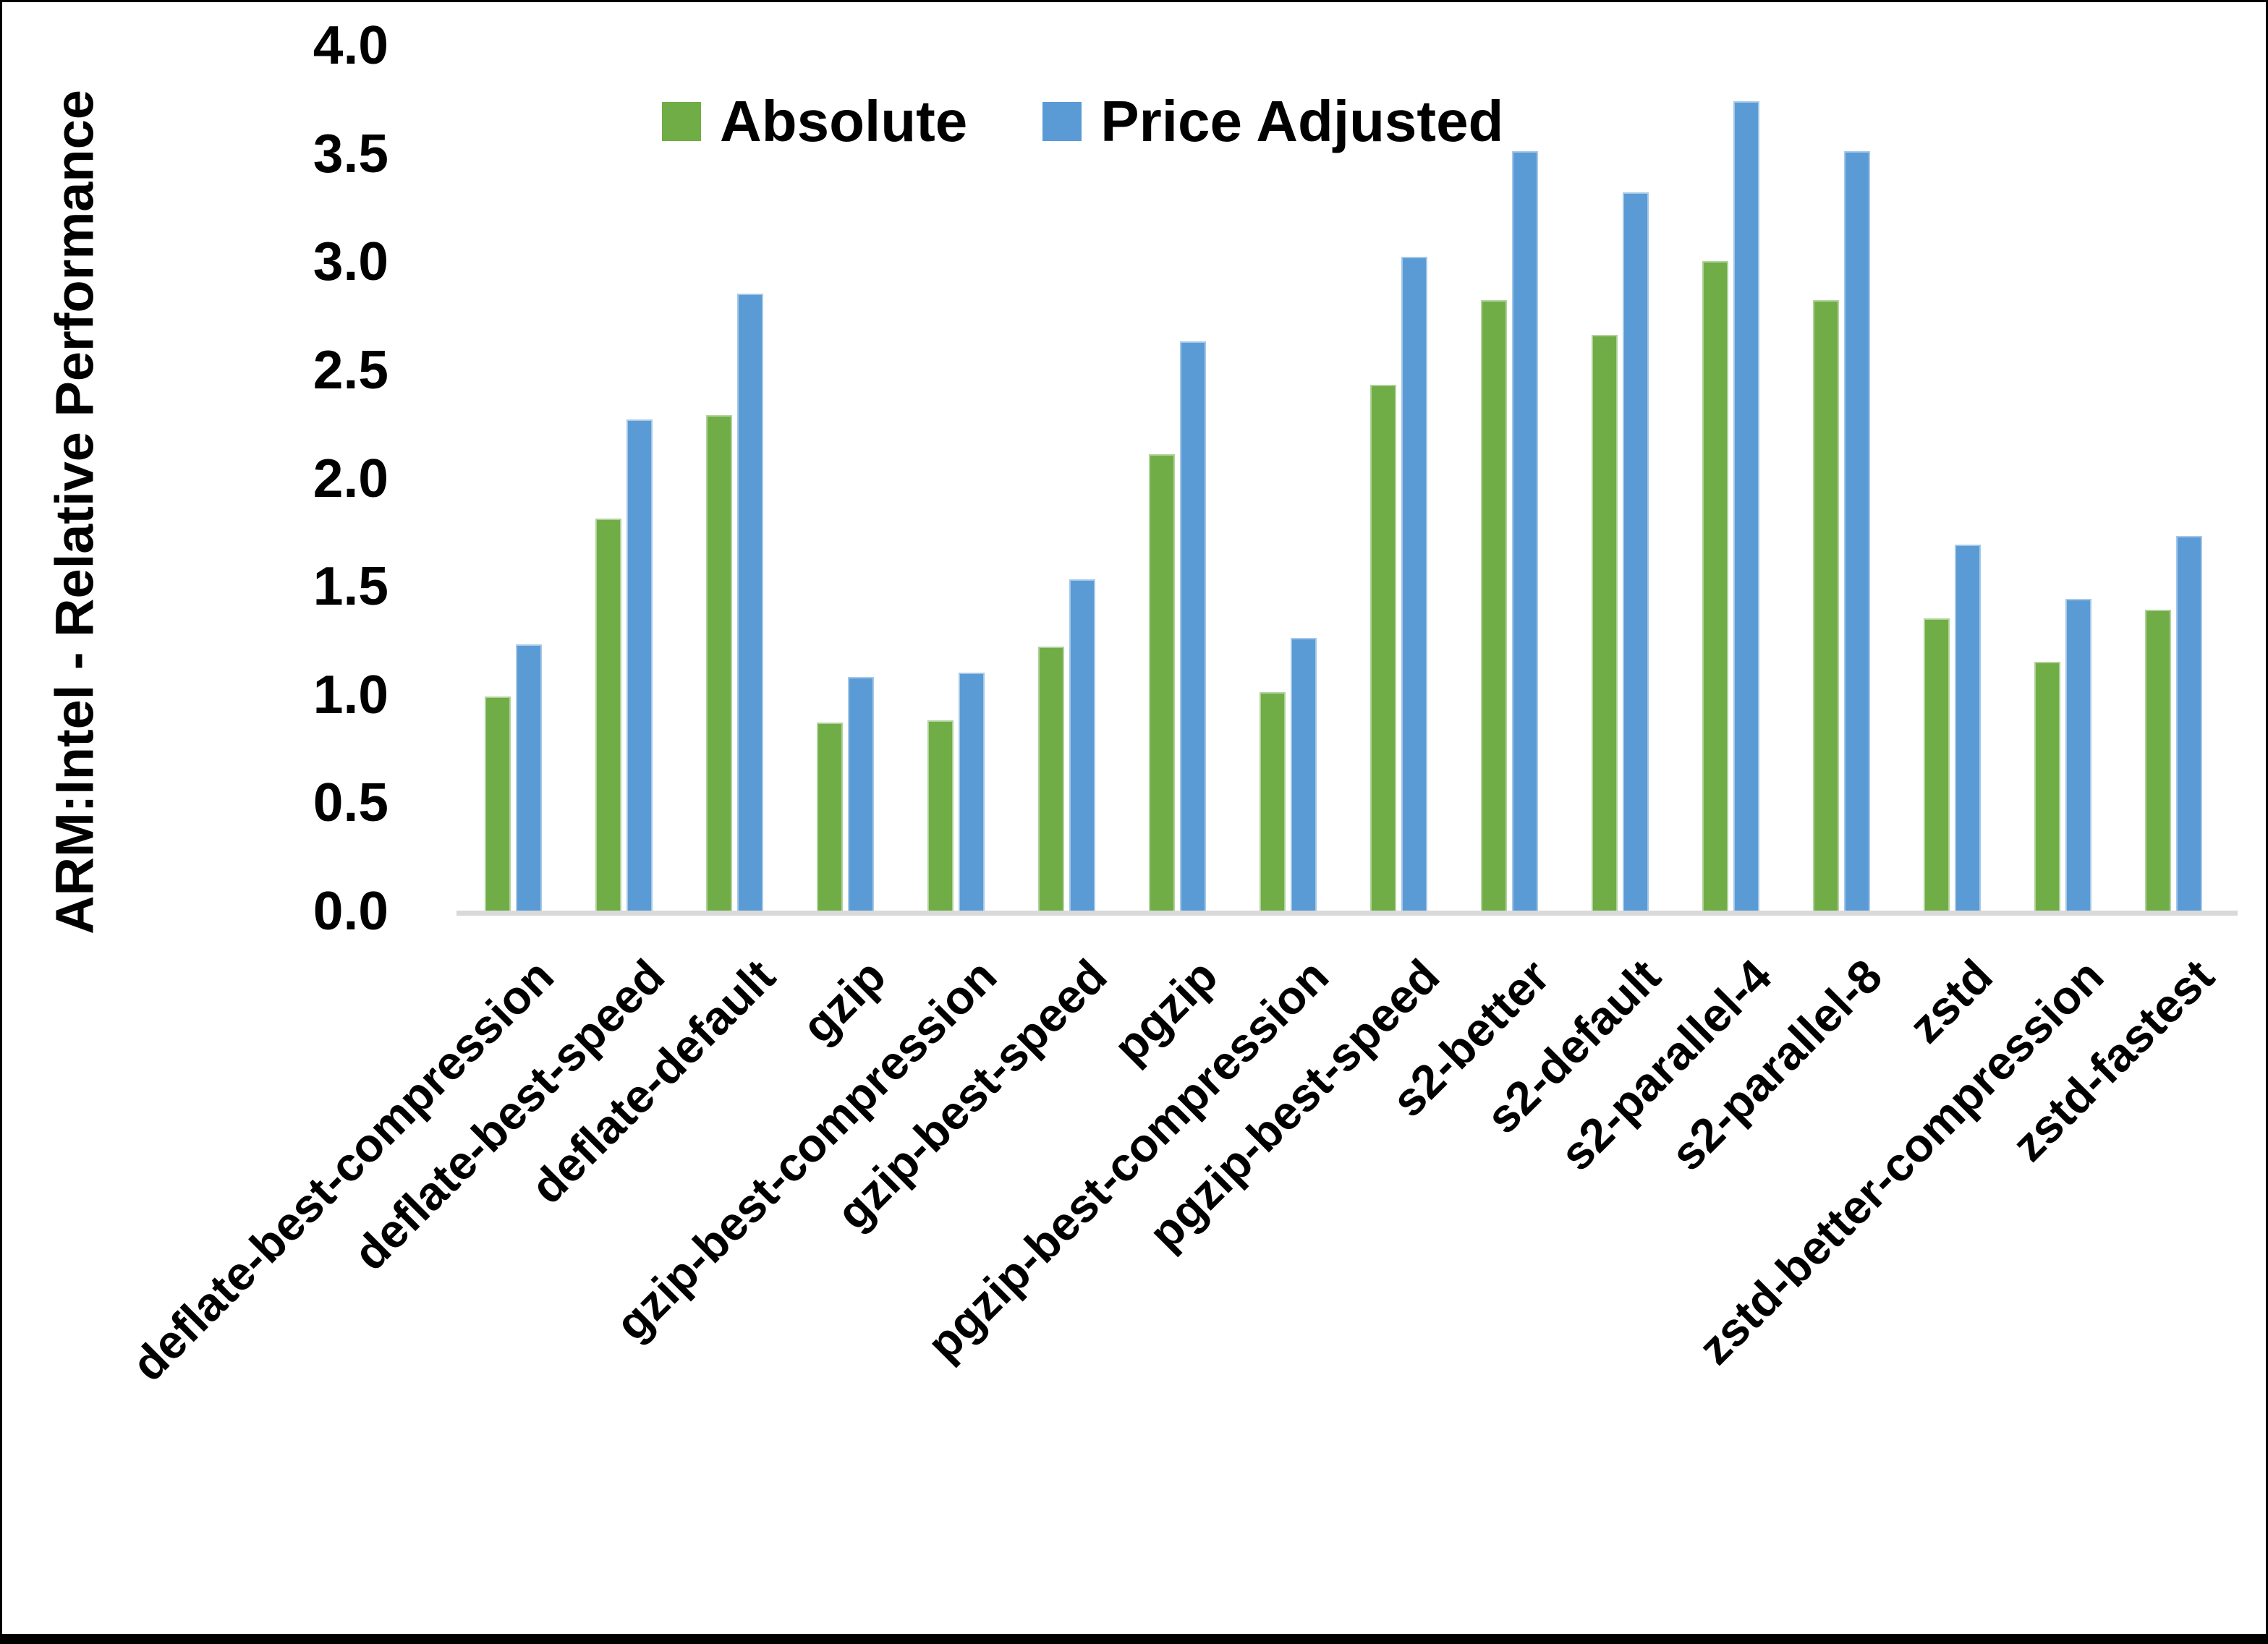  I want to click on legend-entry-price-adjusted: Price Adjusted, so click(1272, 121).